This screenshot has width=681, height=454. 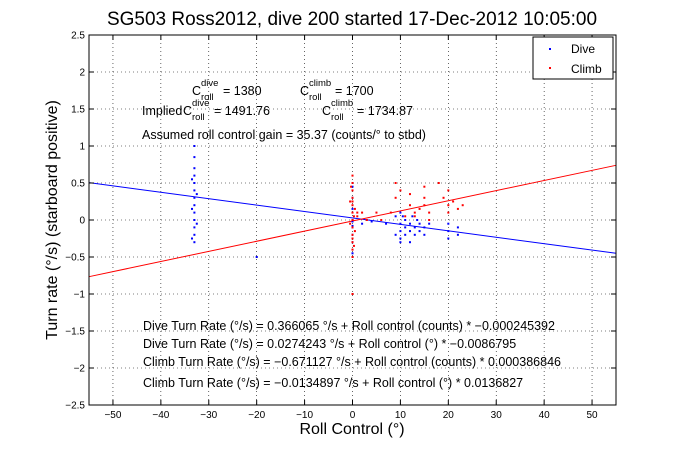 What do you see at coordinates (573, 58) in the screenshot?
I see `legend-box` at bounding box center [573, 58].